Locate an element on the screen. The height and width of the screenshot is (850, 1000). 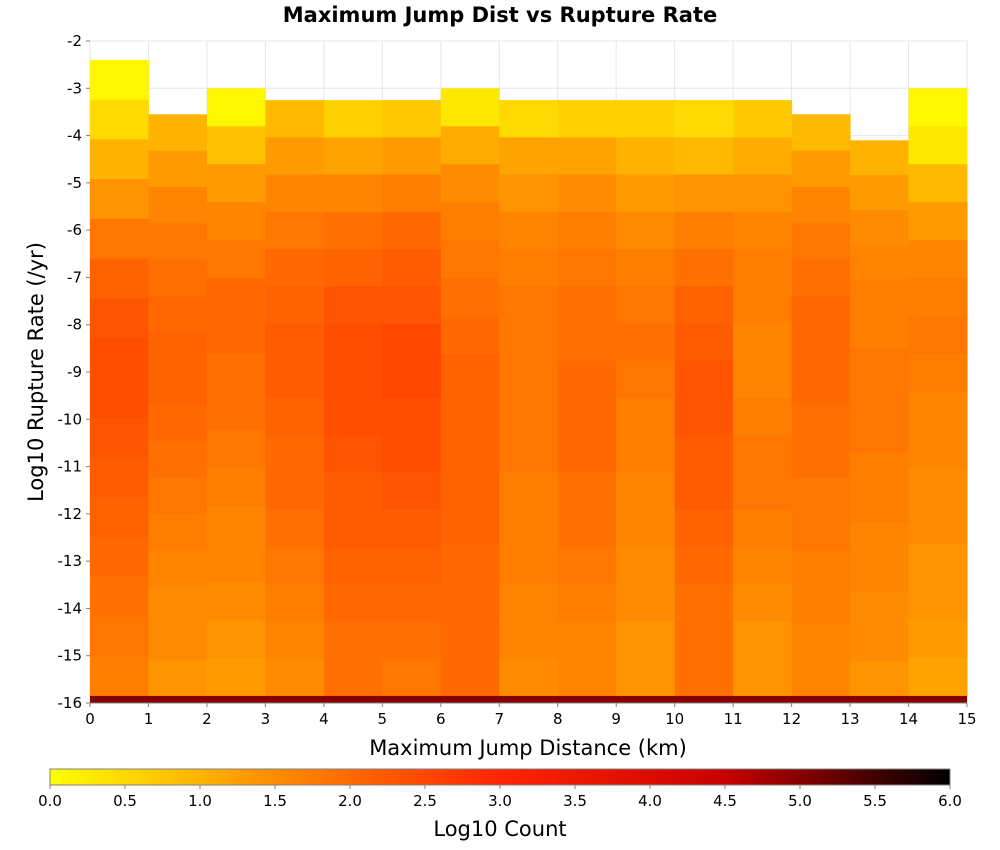
y-tick-label: -15 is located at coordinates (70, 656).